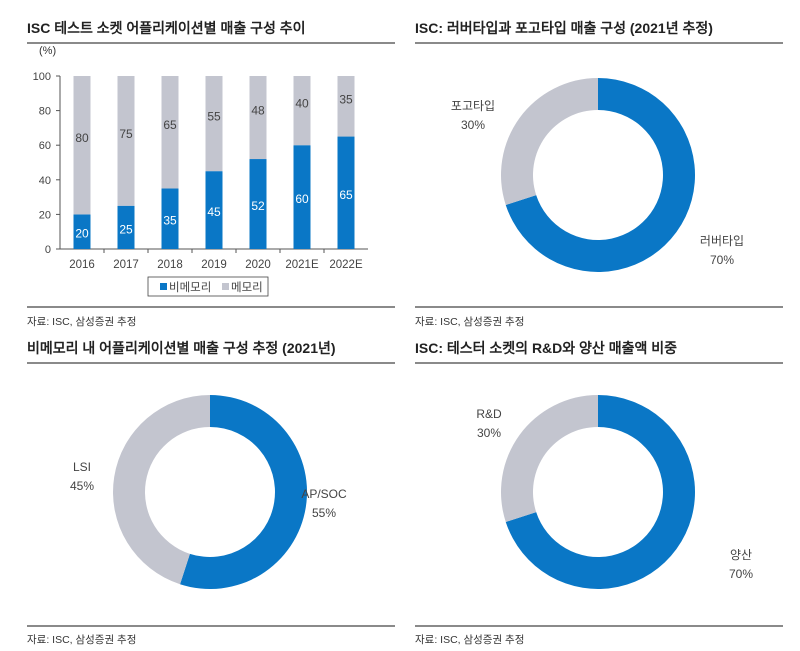  I want to click on x-tick-label: 2016, so click(82, 265).